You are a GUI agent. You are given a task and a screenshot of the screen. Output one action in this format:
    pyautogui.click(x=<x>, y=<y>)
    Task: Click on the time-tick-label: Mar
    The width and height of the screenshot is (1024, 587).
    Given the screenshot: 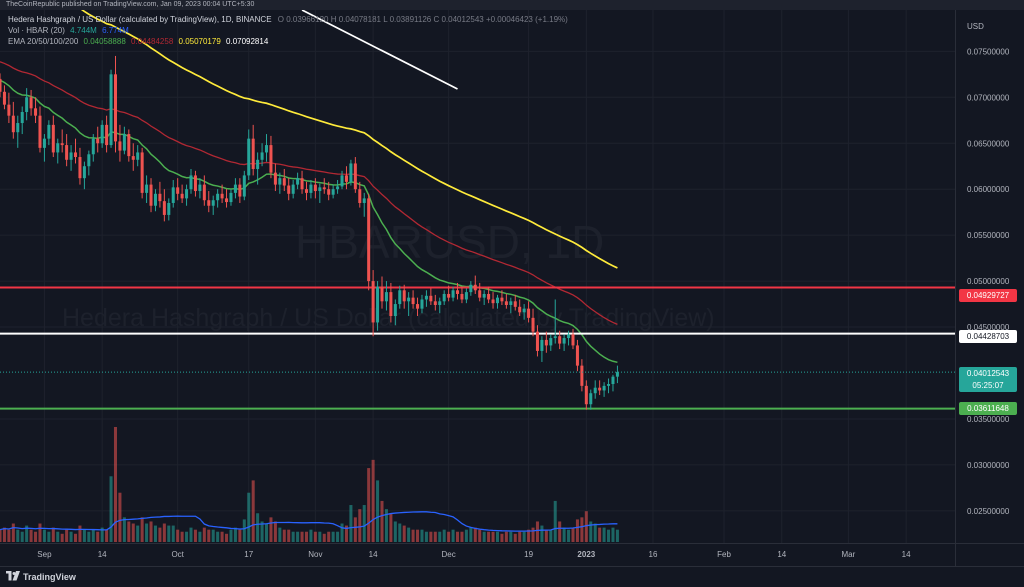 What is the action you would take?
    pyautogui.click(x=849, y=554)
    